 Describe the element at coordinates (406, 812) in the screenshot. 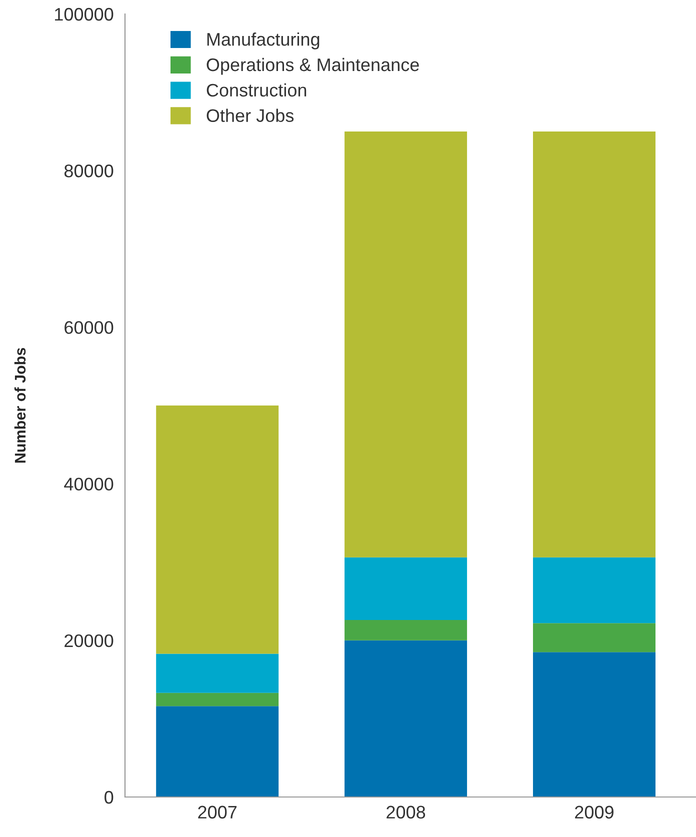

I see `x-tick-label: 2008` at that location.